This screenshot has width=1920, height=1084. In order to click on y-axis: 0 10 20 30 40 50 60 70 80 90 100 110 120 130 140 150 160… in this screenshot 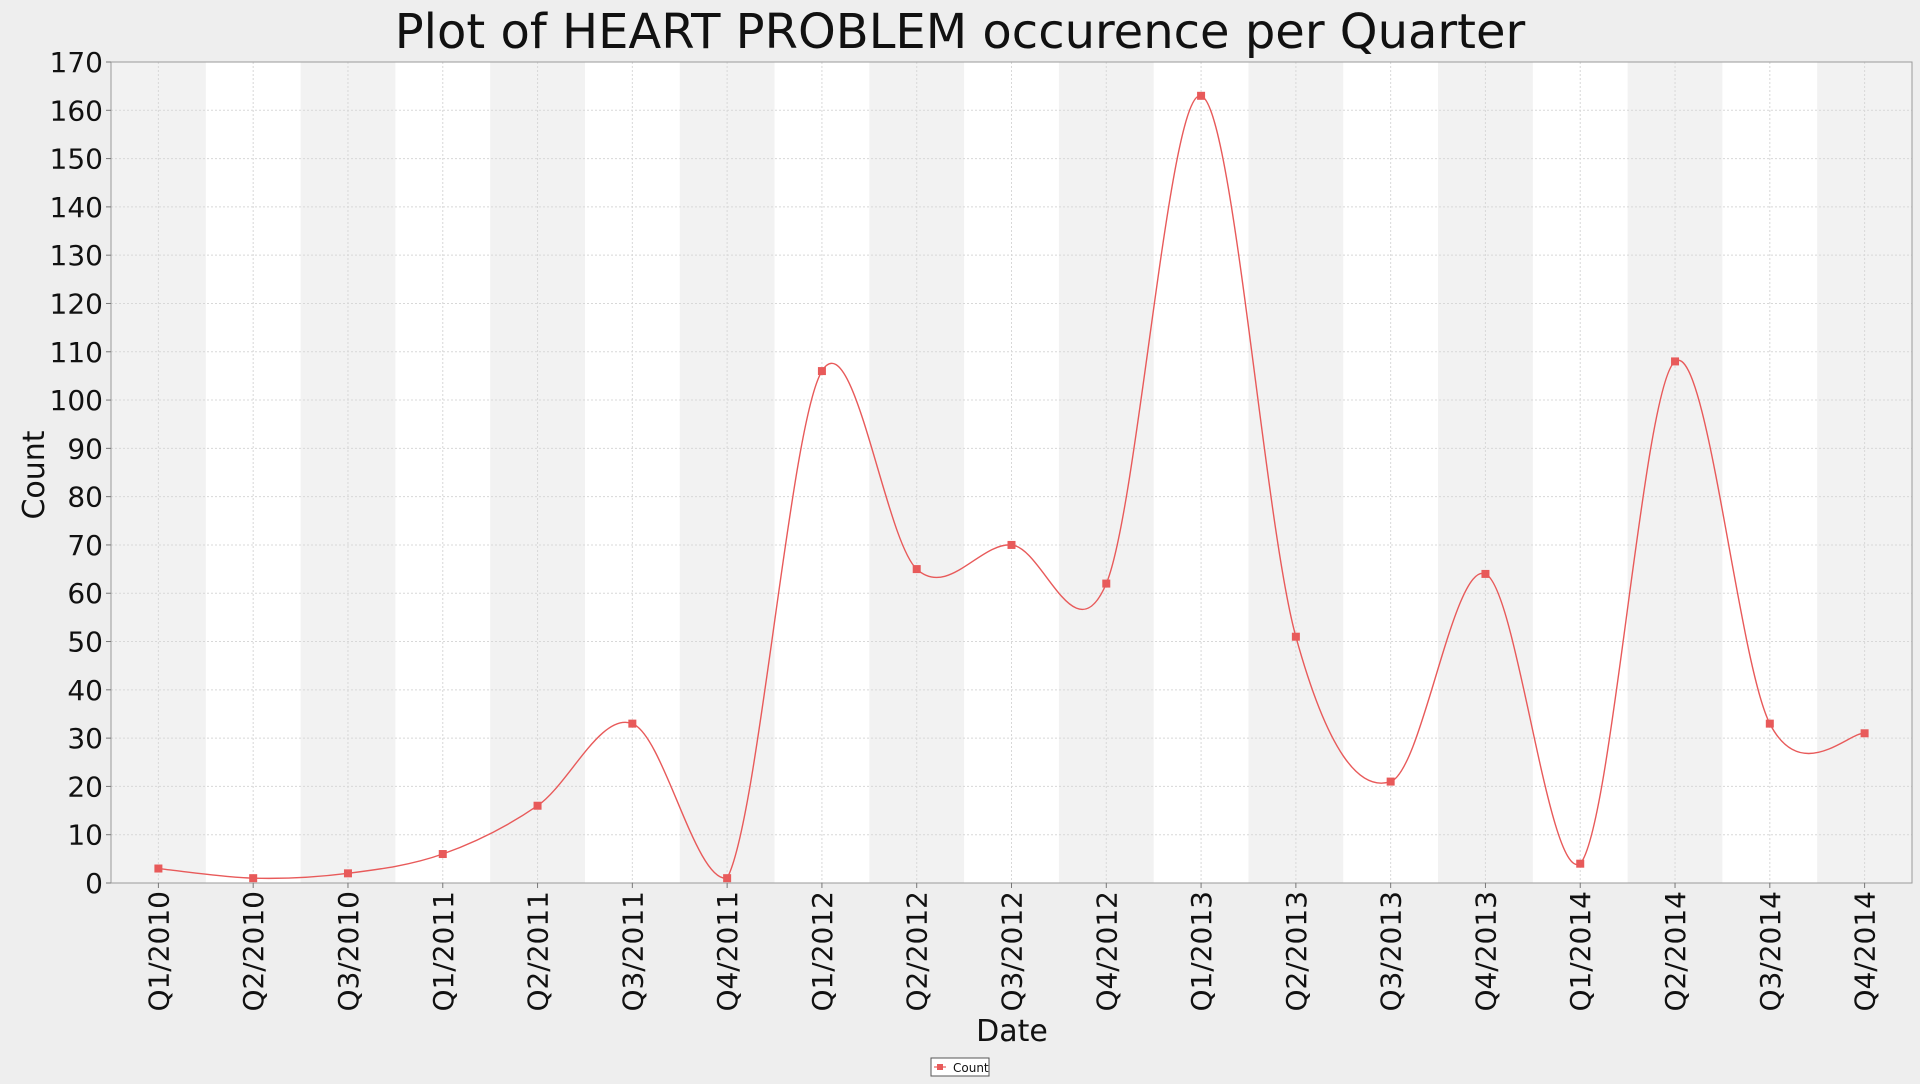, I will do `click(80, 473)`.